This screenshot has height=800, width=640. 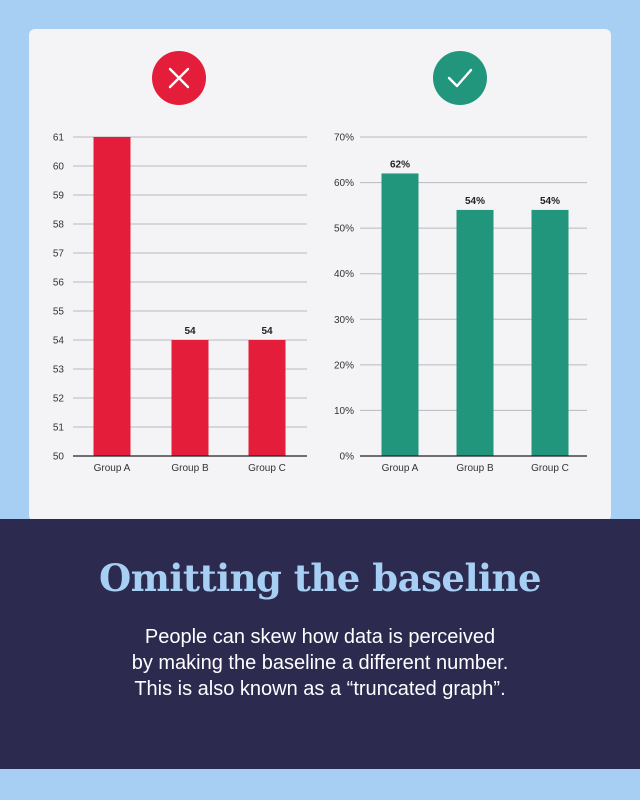 I want to click on y-tick-label: 30%, so click(x=344, y=320).